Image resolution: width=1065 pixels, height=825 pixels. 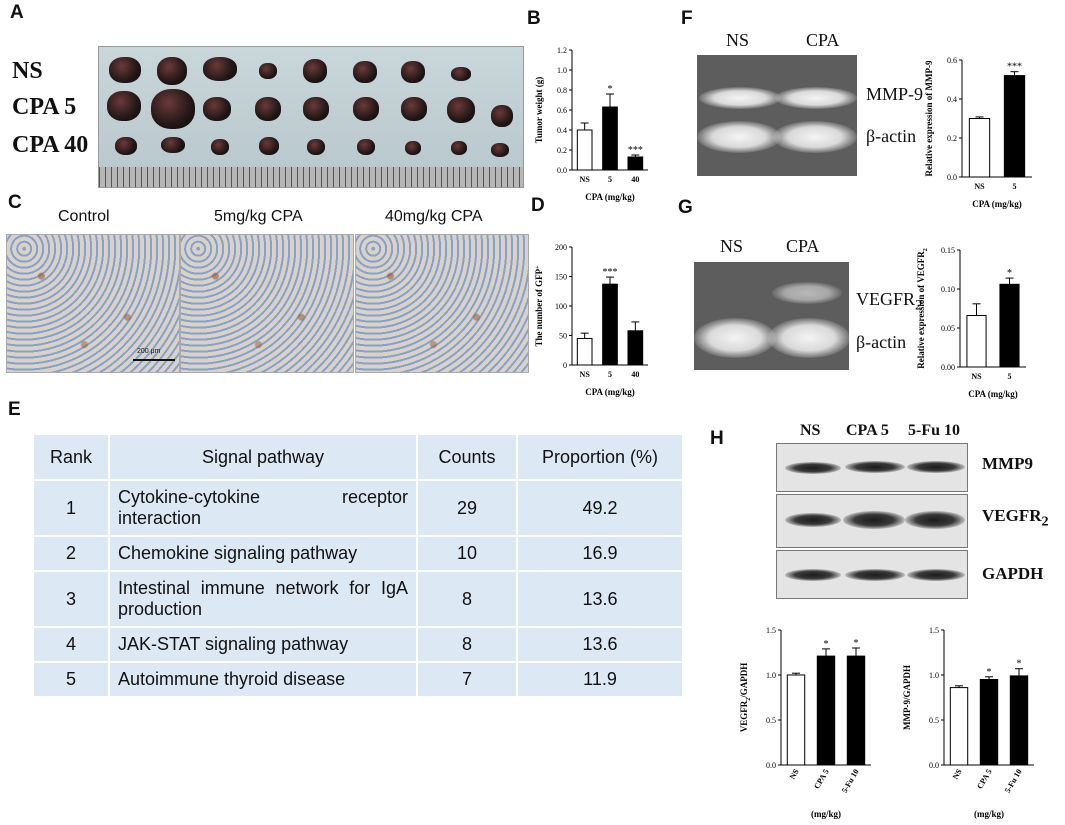 I want to click on y-axis-title-text: VEGFR, so click(x=744, y=716).